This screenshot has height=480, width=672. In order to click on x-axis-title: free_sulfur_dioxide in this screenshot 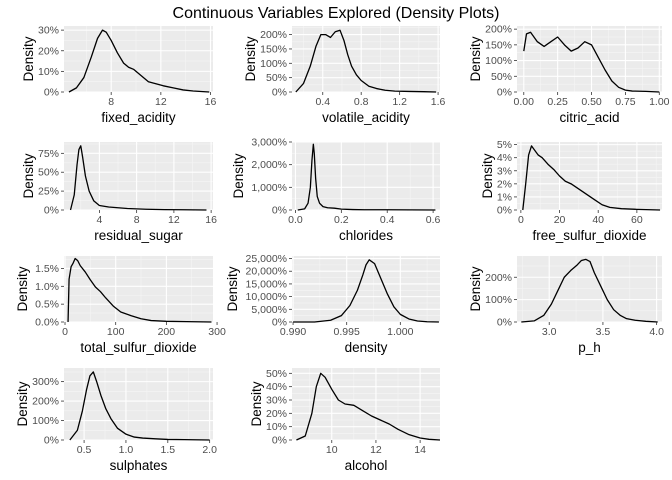, I will do `click(589, 235)`.